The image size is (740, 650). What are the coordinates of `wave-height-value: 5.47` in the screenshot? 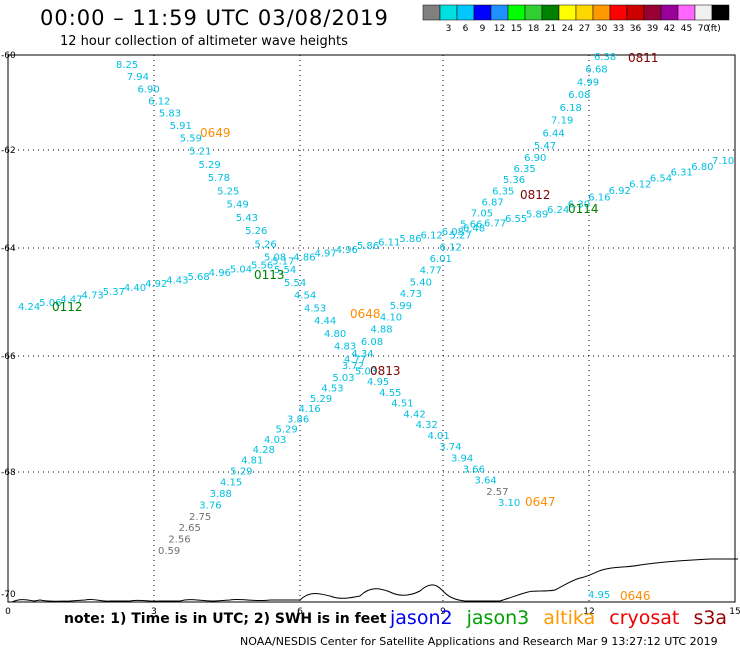 It's located at (545, 146).